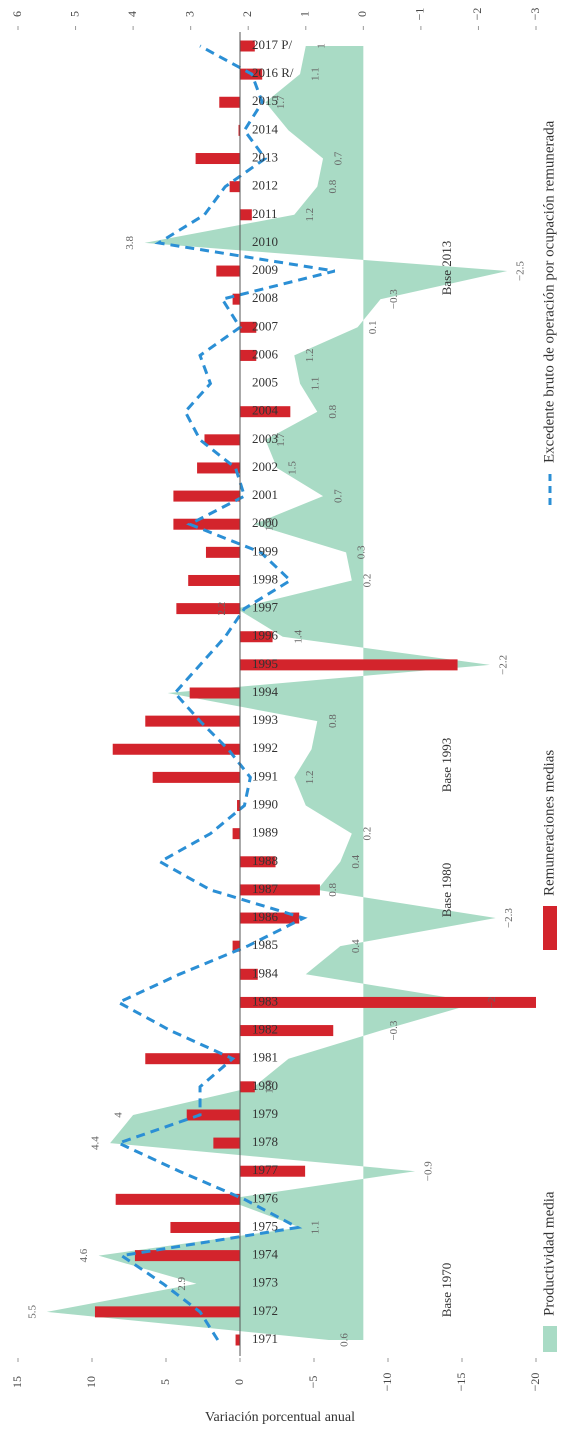 Image resolution: width=562 pixels, height=1436 pixels. What do you see at coordinates (265, 972) in the screenshot?
I see `category-label: 1984` at bounding box center [265, 972].